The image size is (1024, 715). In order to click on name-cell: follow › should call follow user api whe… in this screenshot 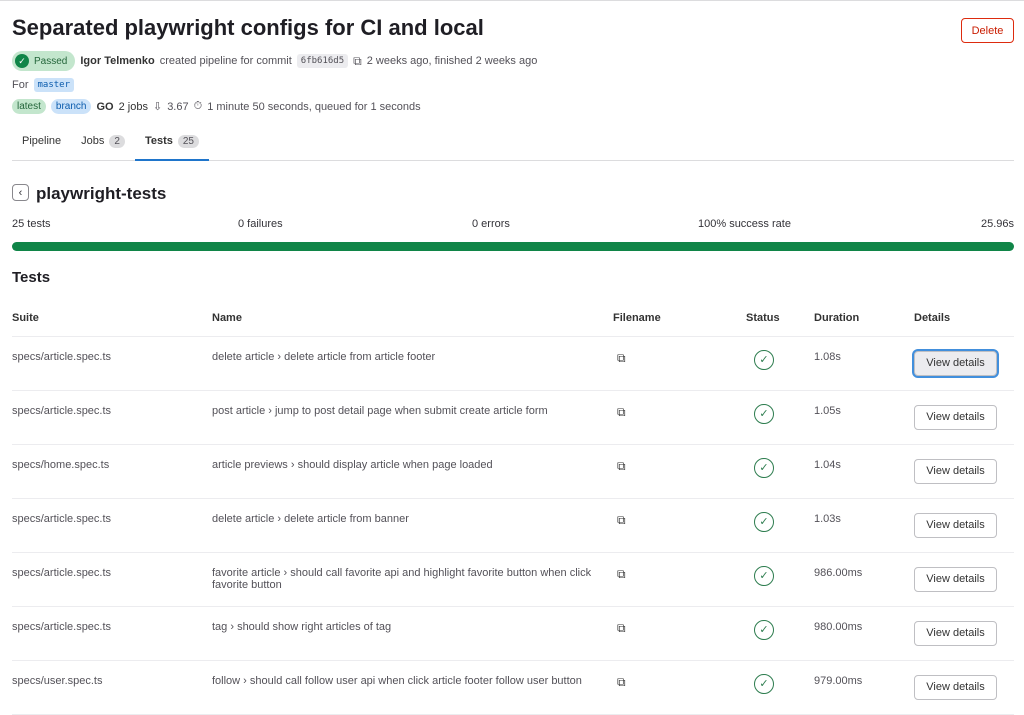, I will do `click(412, 687)`.